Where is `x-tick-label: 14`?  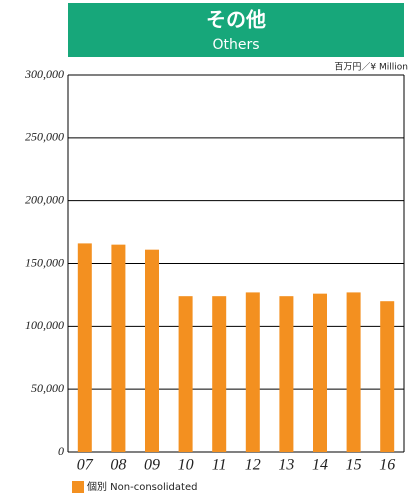
x-tick-label: 14 is located at coordinates (320, 465).